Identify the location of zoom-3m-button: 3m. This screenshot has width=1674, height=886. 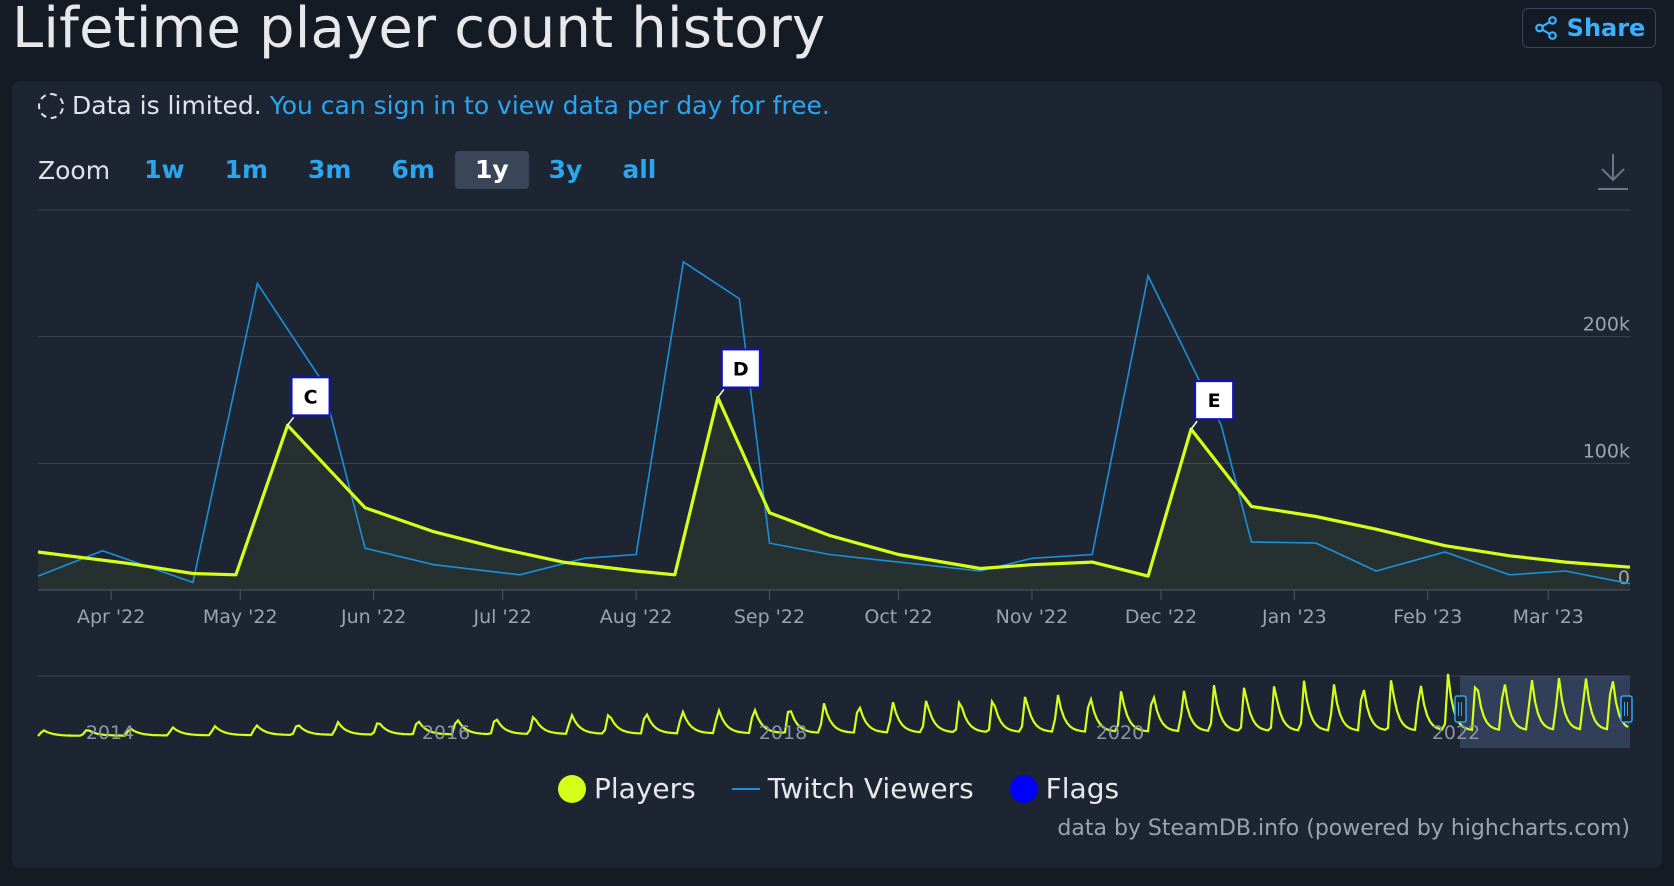
(330, 169).